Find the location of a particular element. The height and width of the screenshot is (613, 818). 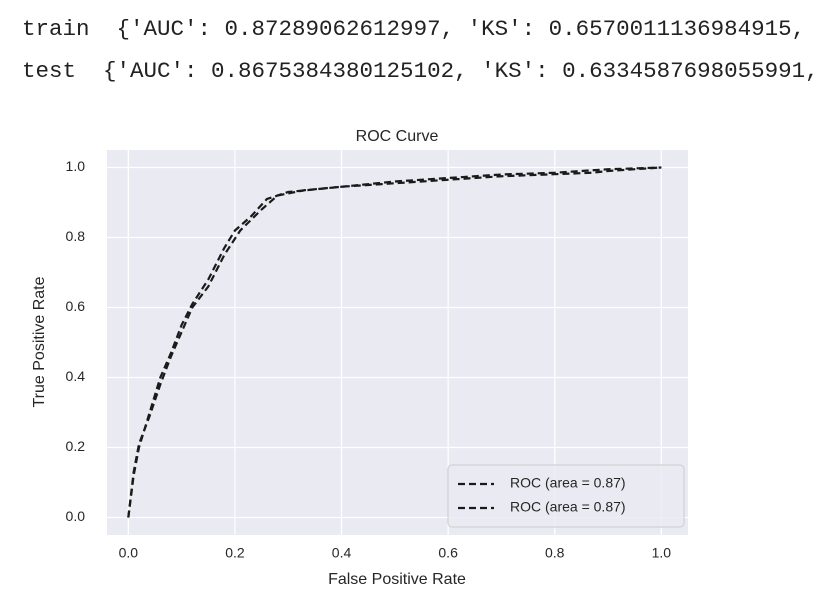

y-tick-label: 0.0 is located at coordinates (76, 516).